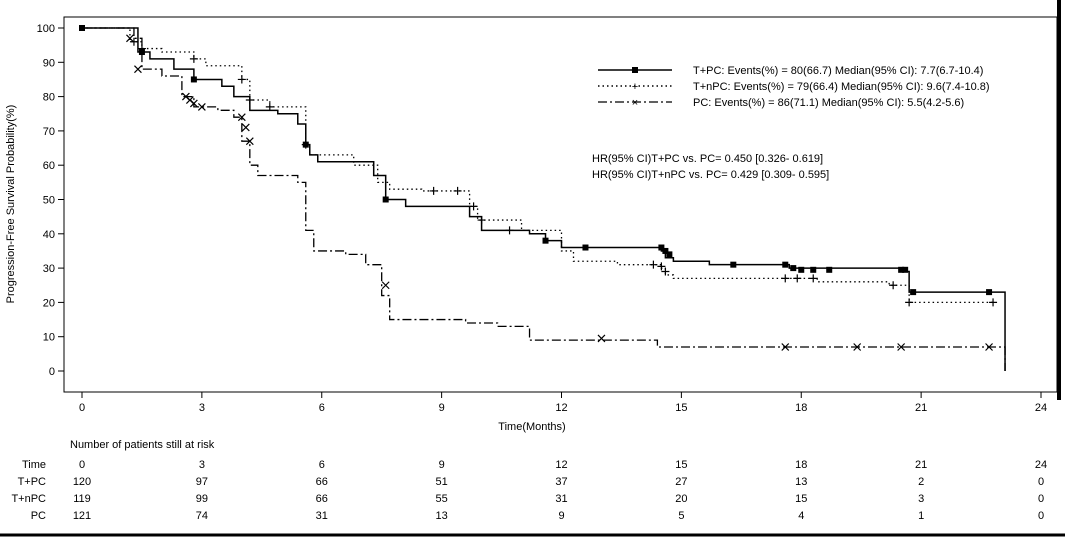 Image resolution: width=1065 pixels, height=538 pixels. Describe the element at coordinates (681, 408) in the screenshot. I see `x-tick-label-5: 15` at that location.